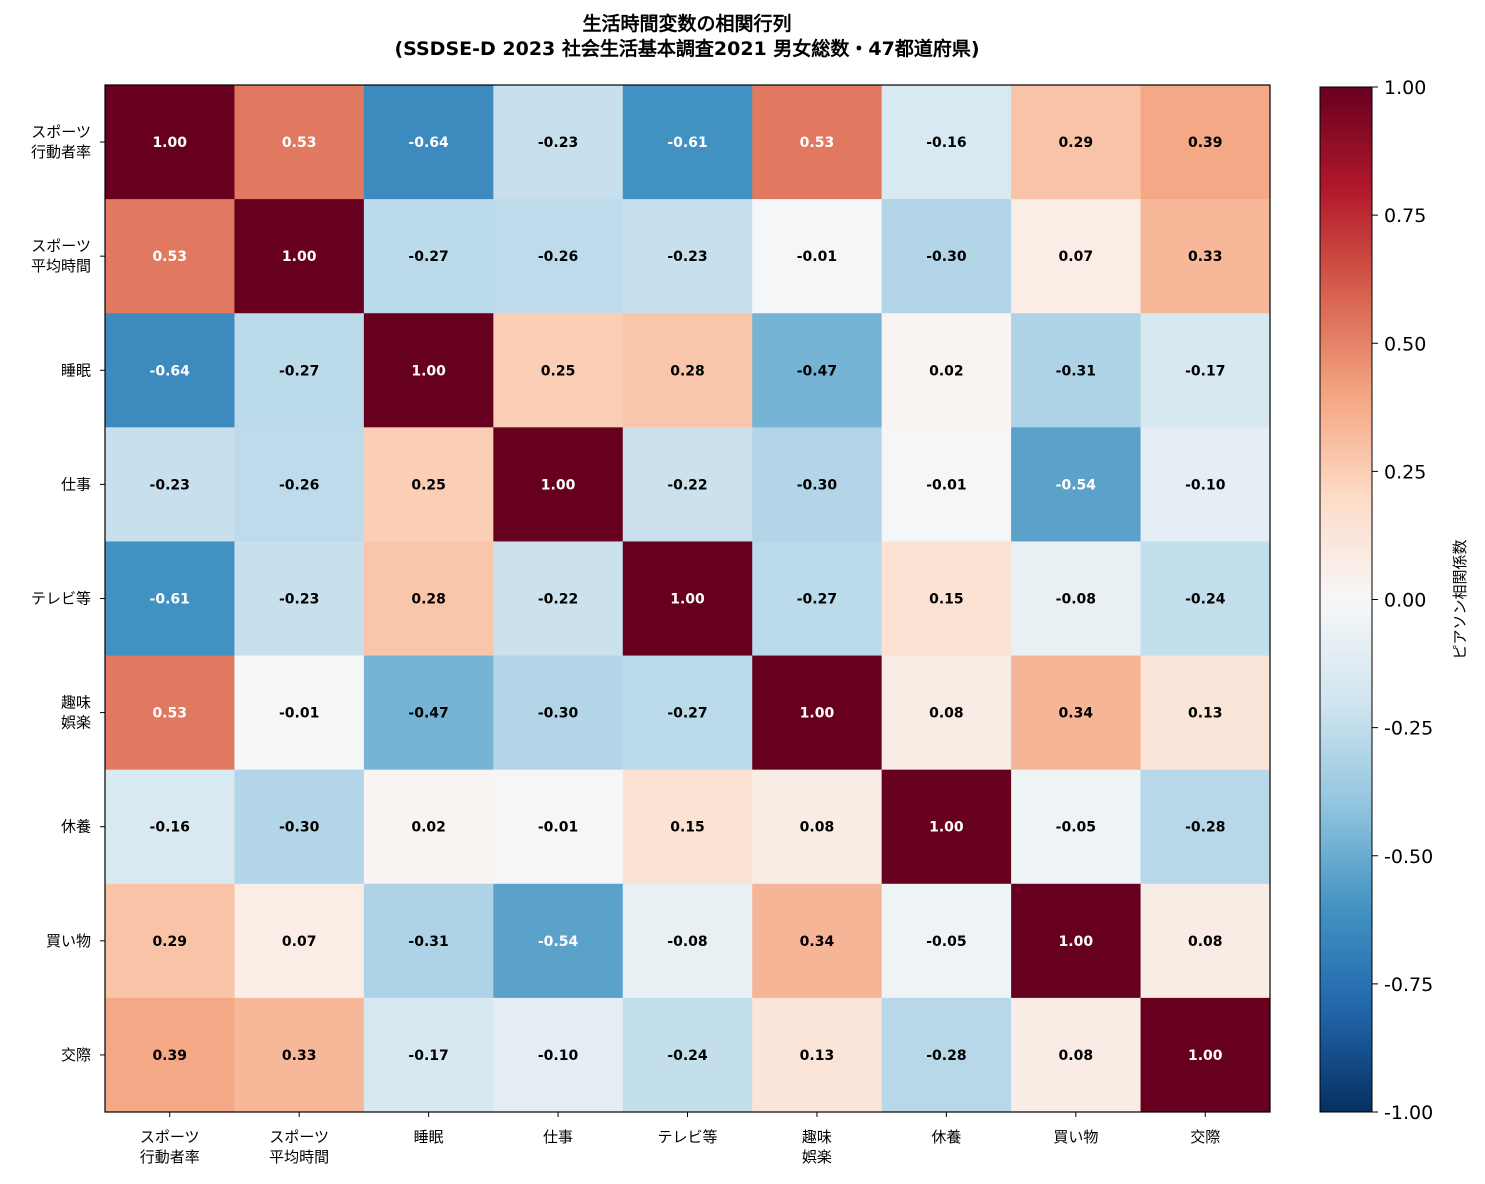 The width and height of the screenshot is (1485, 1184). I want to click on heatmap-cell-r7-c0, so click(170, 941).